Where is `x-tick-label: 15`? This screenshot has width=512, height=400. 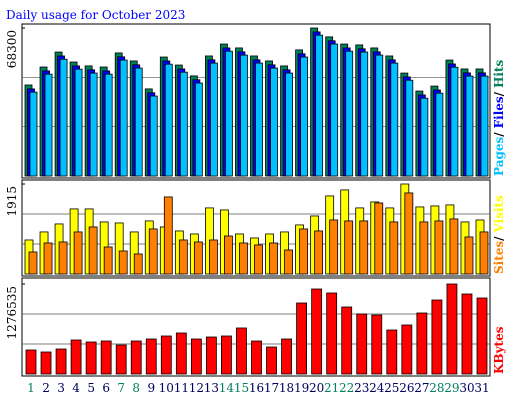 x-tick-label: 15 is located at coordinates (241, 388).